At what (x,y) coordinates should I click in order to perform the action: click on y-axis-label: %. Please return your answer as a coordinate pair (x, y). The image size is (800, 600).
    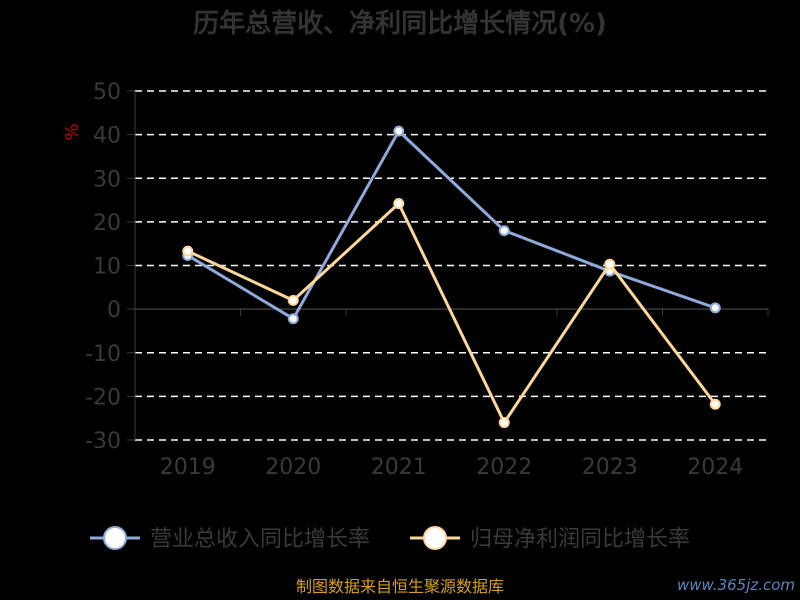
    Looking at the image, I should click on (72, 131).